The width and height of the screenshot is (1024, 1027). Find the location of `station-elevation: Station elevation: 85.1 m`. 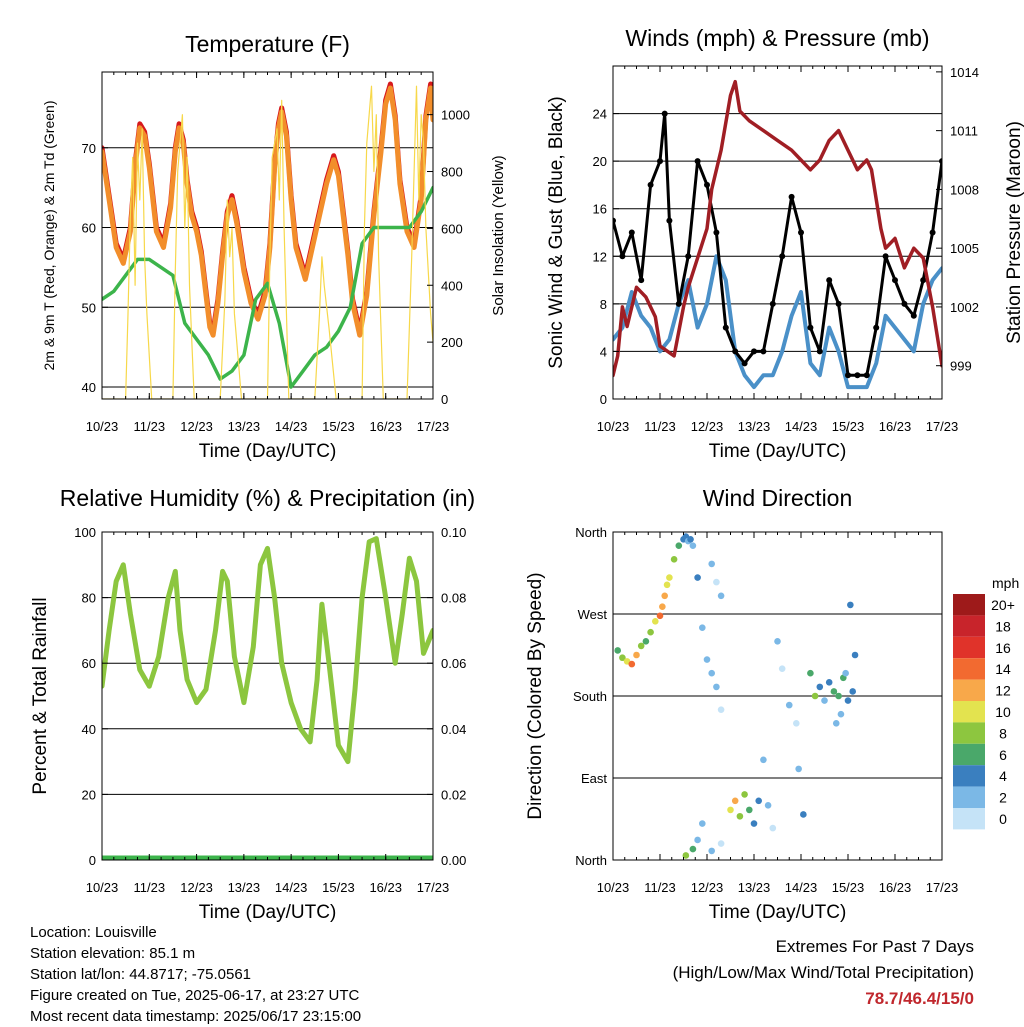

station-elevation: Station elevation: 85.1 m is located at coordinates (113, 953).